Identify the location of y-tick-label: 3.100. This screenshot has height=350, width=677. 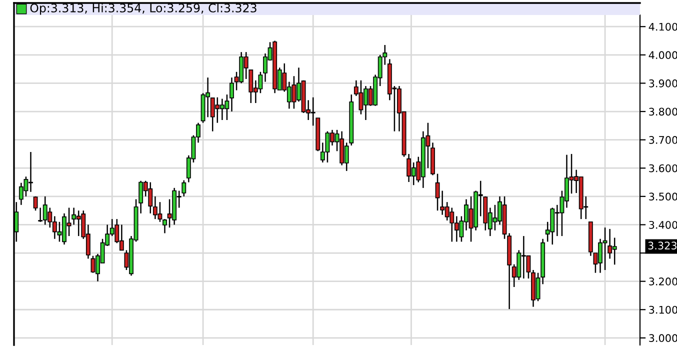
(663, 310).